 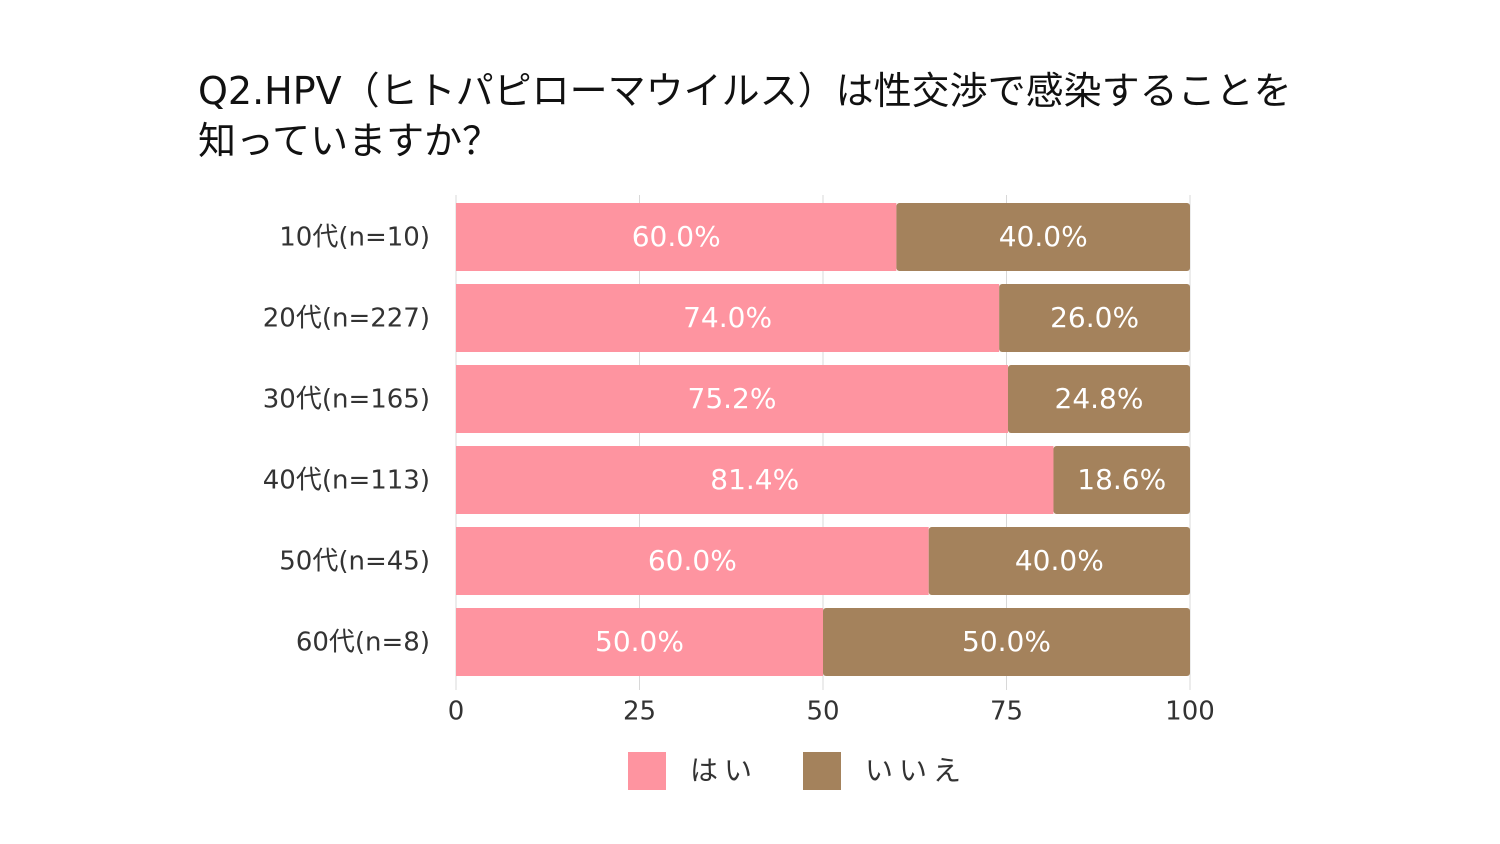 I want to click on chart-title: Q2.HPV（ヒトパピローマウイルス）は性交渉で感染することを 知っていますか？, so click(x=748, y=116).